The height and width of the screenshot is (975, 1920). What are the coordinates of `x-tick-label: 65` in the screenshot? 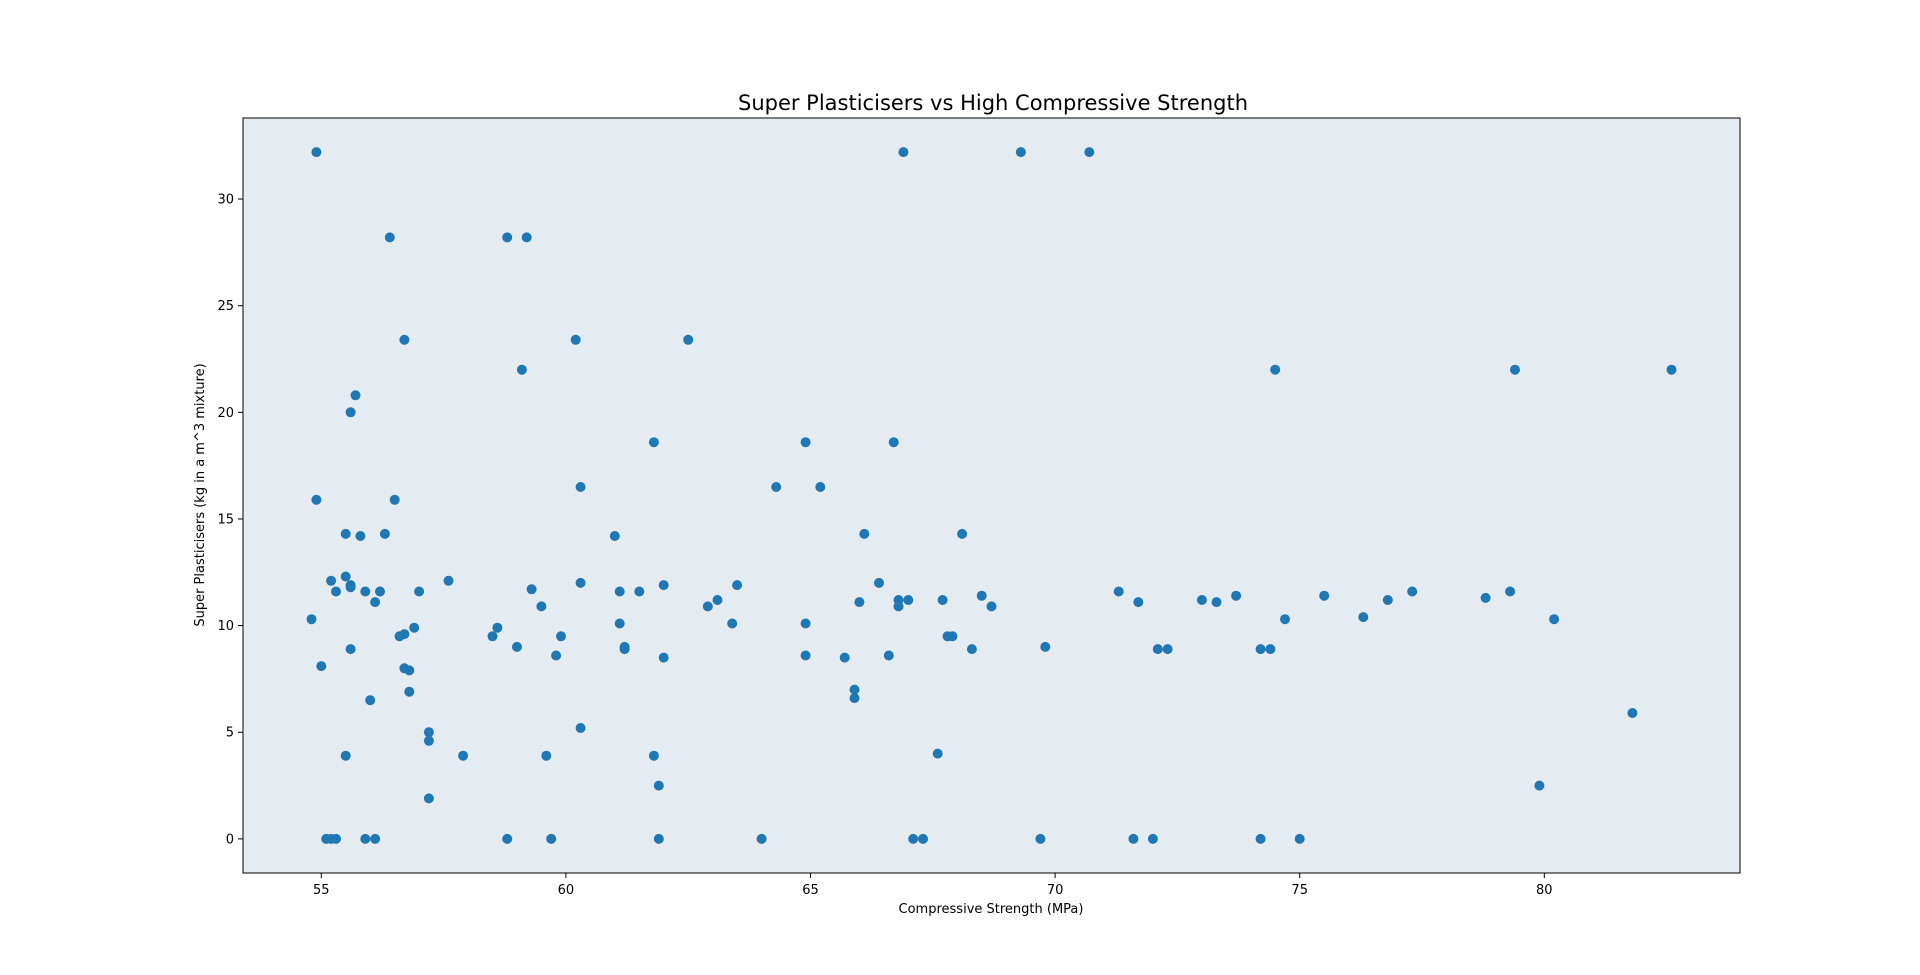 It's located at (810, 890).